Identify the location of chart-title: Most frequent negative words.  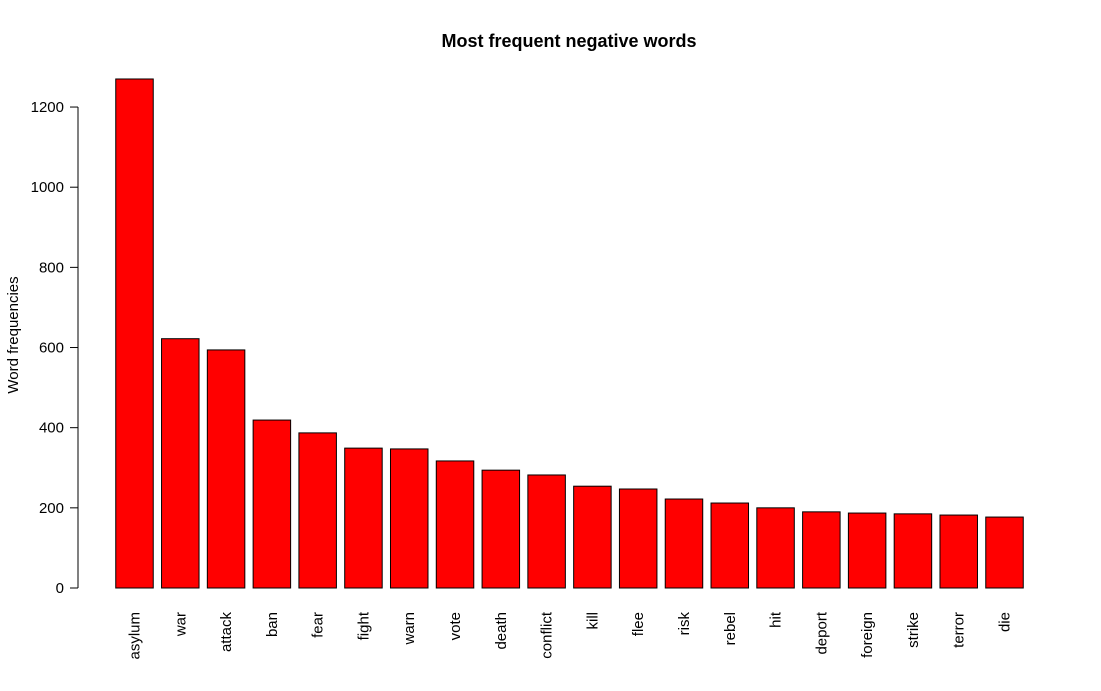
(568, 41).